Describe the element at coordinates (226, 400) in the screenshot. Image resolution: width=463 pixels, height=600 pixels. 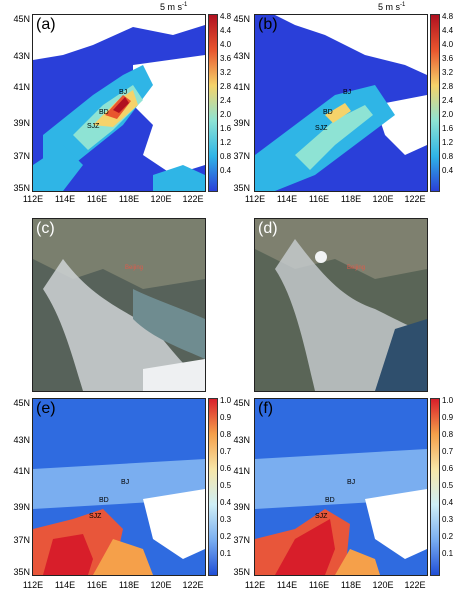
I see `cbar-tick: 1.0` at that location.